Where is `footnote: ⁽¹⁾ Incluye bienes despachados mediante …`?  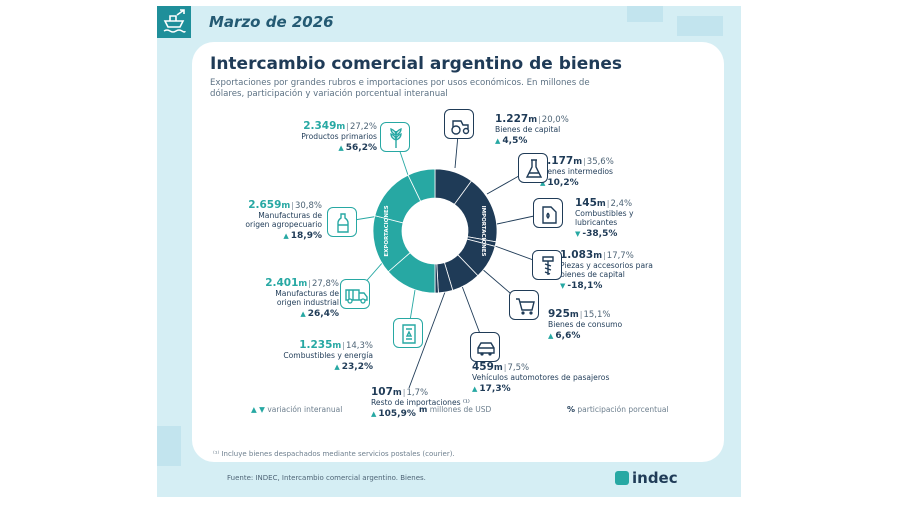
footnote: ⁽¹⁾ Incluye bienes despachados mediante … is located at coordinates (334, 454).